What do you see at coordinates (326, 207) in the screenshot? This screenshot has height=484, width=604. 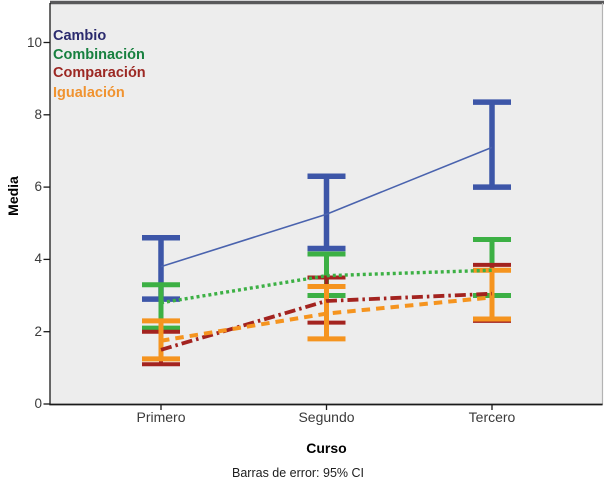 I see `series-line-cambio` at bounding box center [326, 207].